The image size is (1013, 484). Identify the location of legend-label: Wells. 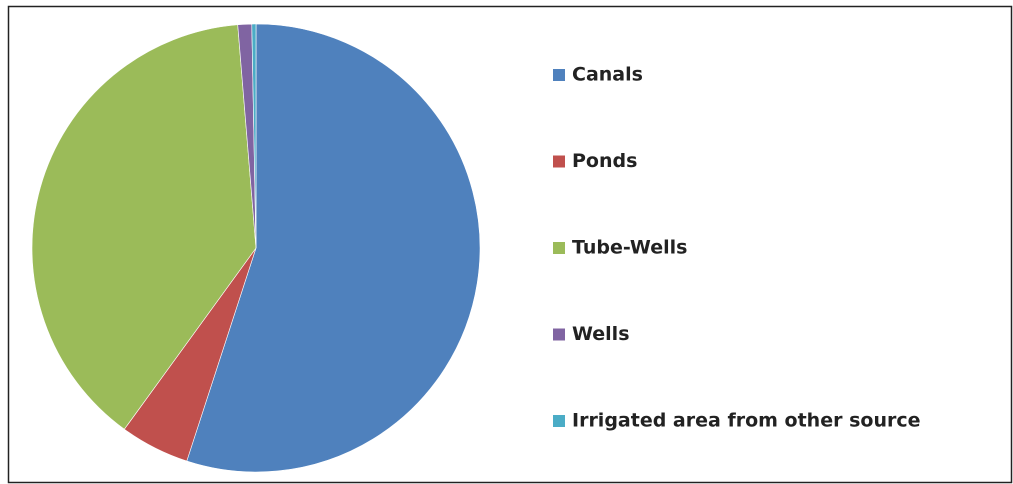
(601, 334).